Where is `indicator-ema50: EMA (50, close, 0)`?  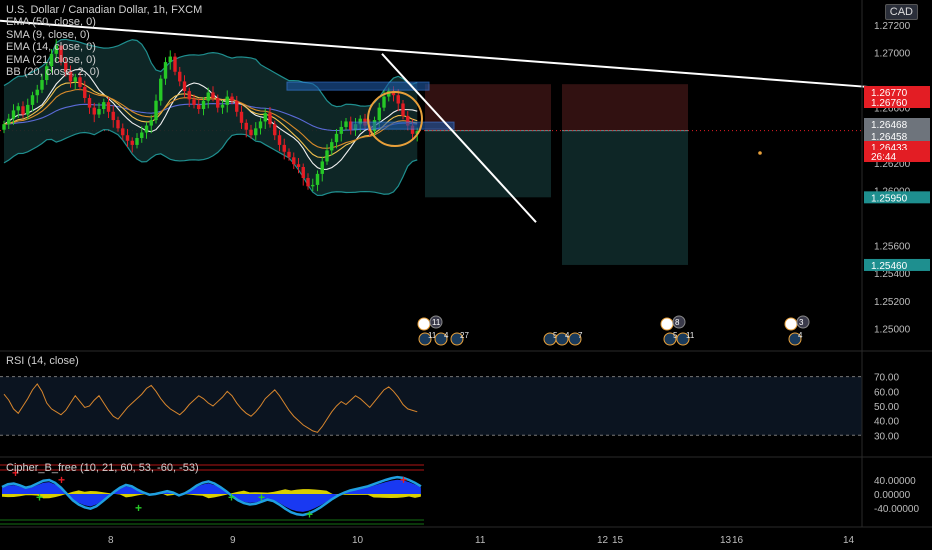
indicator-ema50: EMA (50, close, 0) is located at coordinates (51, 22).